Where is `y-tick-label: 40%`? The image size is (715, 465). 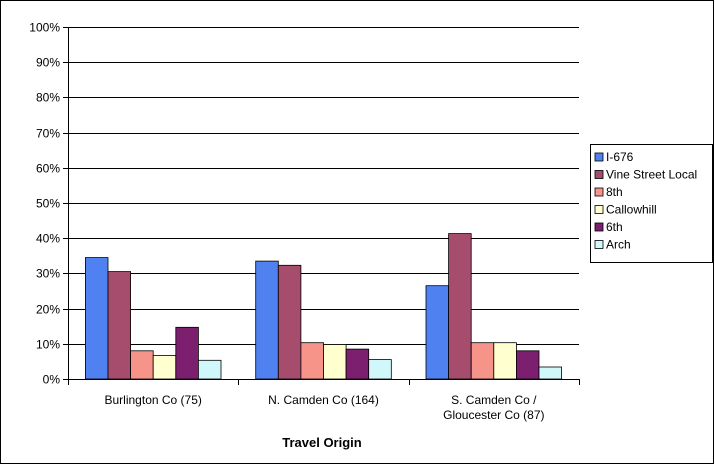
y-tick-label: 40% is located at coordinates (48, 239).